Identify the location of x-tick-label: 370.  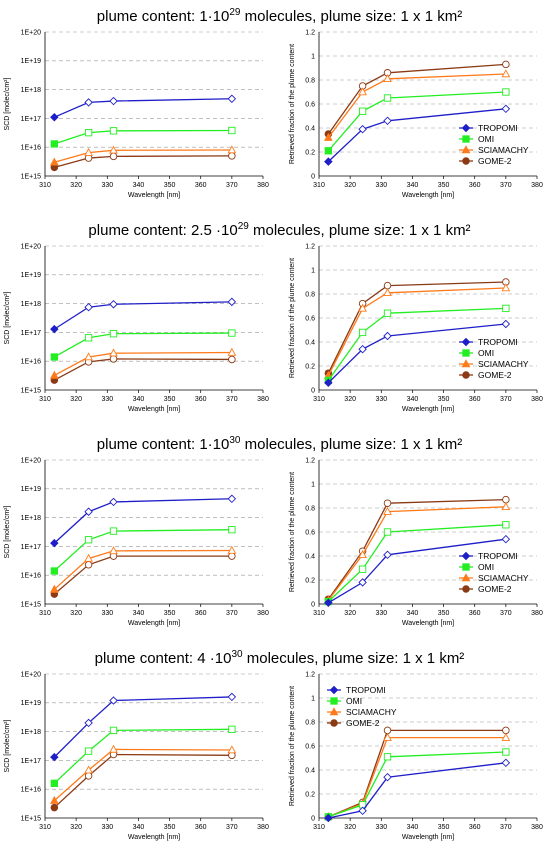
(232, 613).